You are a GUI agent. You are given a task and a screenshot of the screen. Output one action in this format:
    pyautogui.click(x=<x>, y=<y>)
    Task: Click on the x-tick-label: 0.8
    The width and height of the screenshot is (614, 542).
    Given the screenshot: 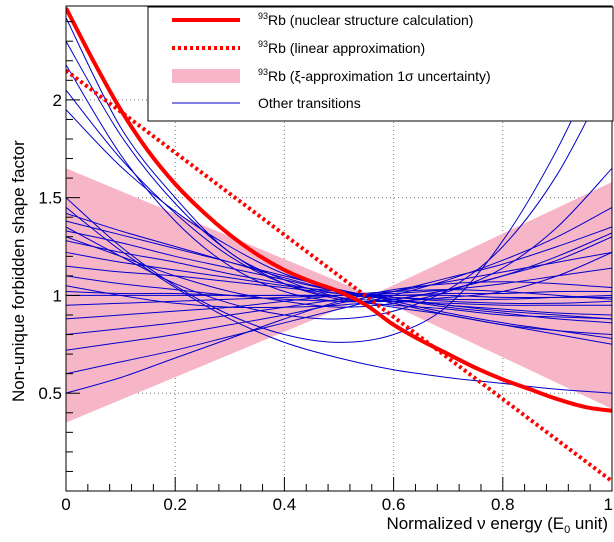 What is the action you would take?
    pyautogui.click(x=503, y=504)
    